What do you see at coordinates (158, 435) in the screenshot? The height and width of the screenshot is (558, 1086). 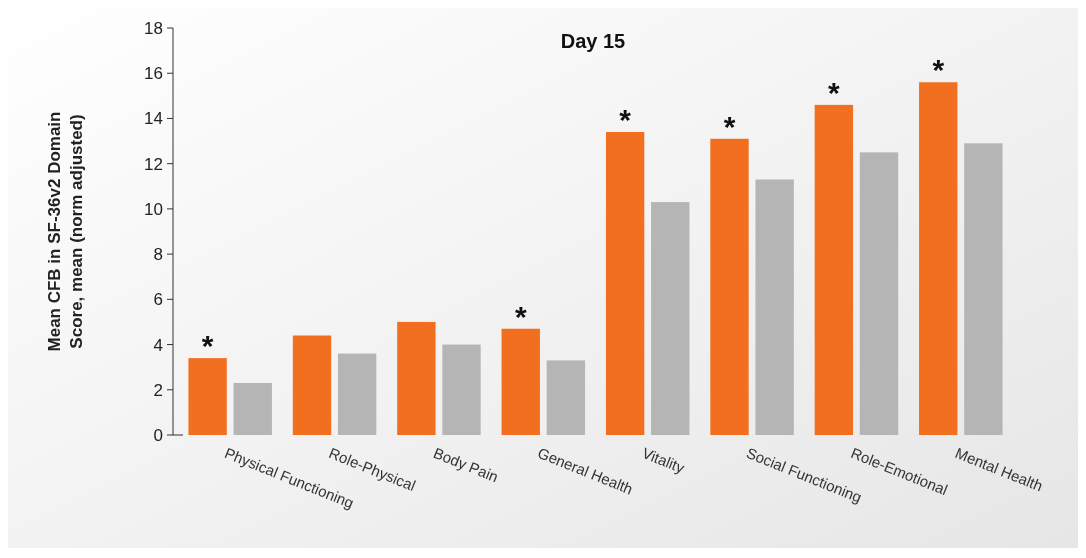 I see `y-tick-label: 0` at bounding box center [158, 435].